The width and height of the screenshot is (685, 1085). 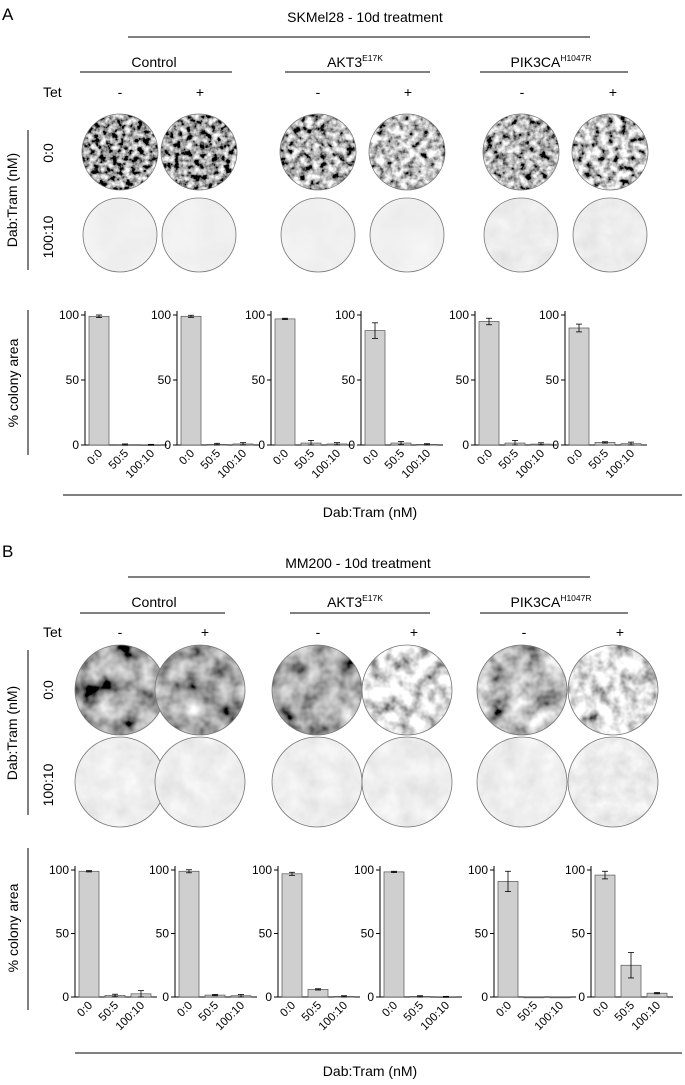 I want to click on dish-grid, so click(x=366, y=736).